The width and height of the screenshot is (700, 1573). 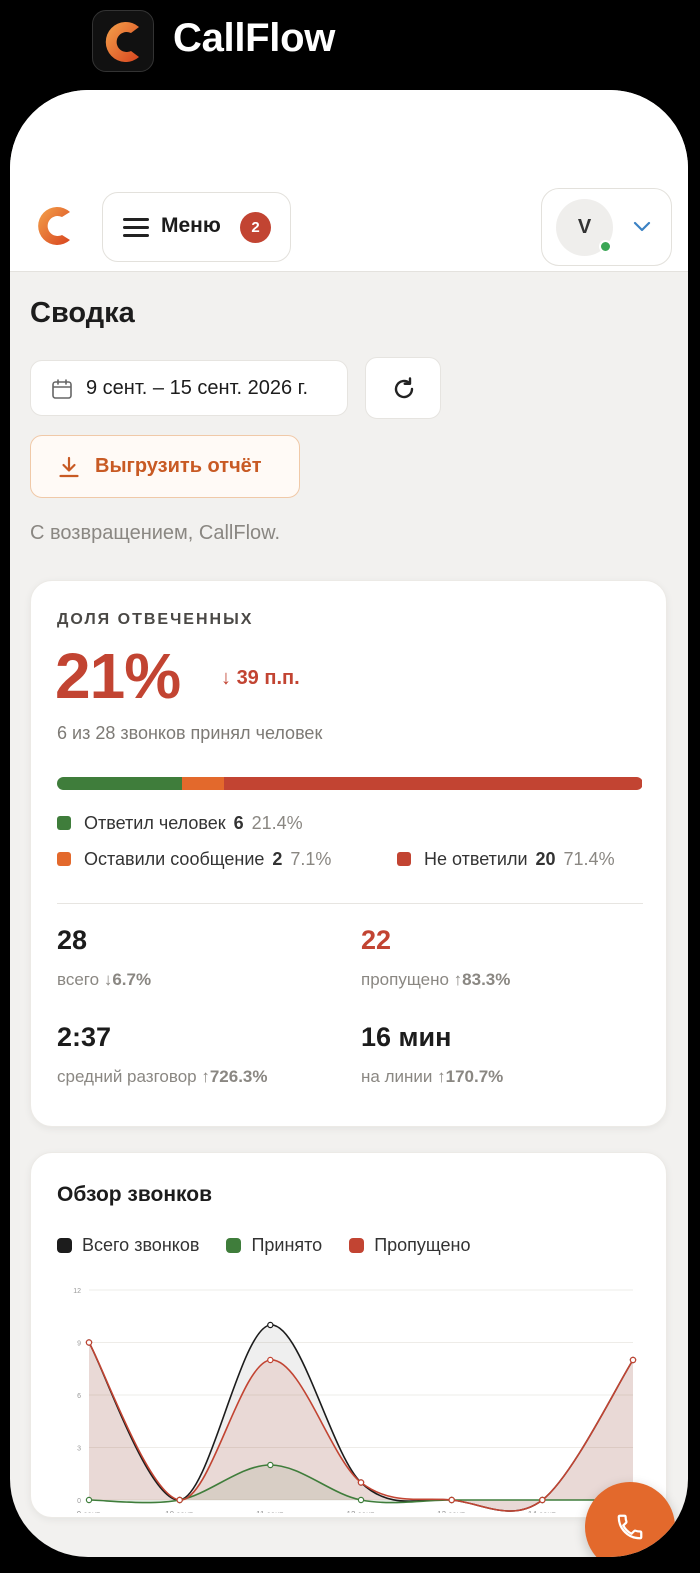 What do you see at coordinates (56, 226) in the screenshot?
I see `brand-logo-icon` at bounding box center [56, 226].